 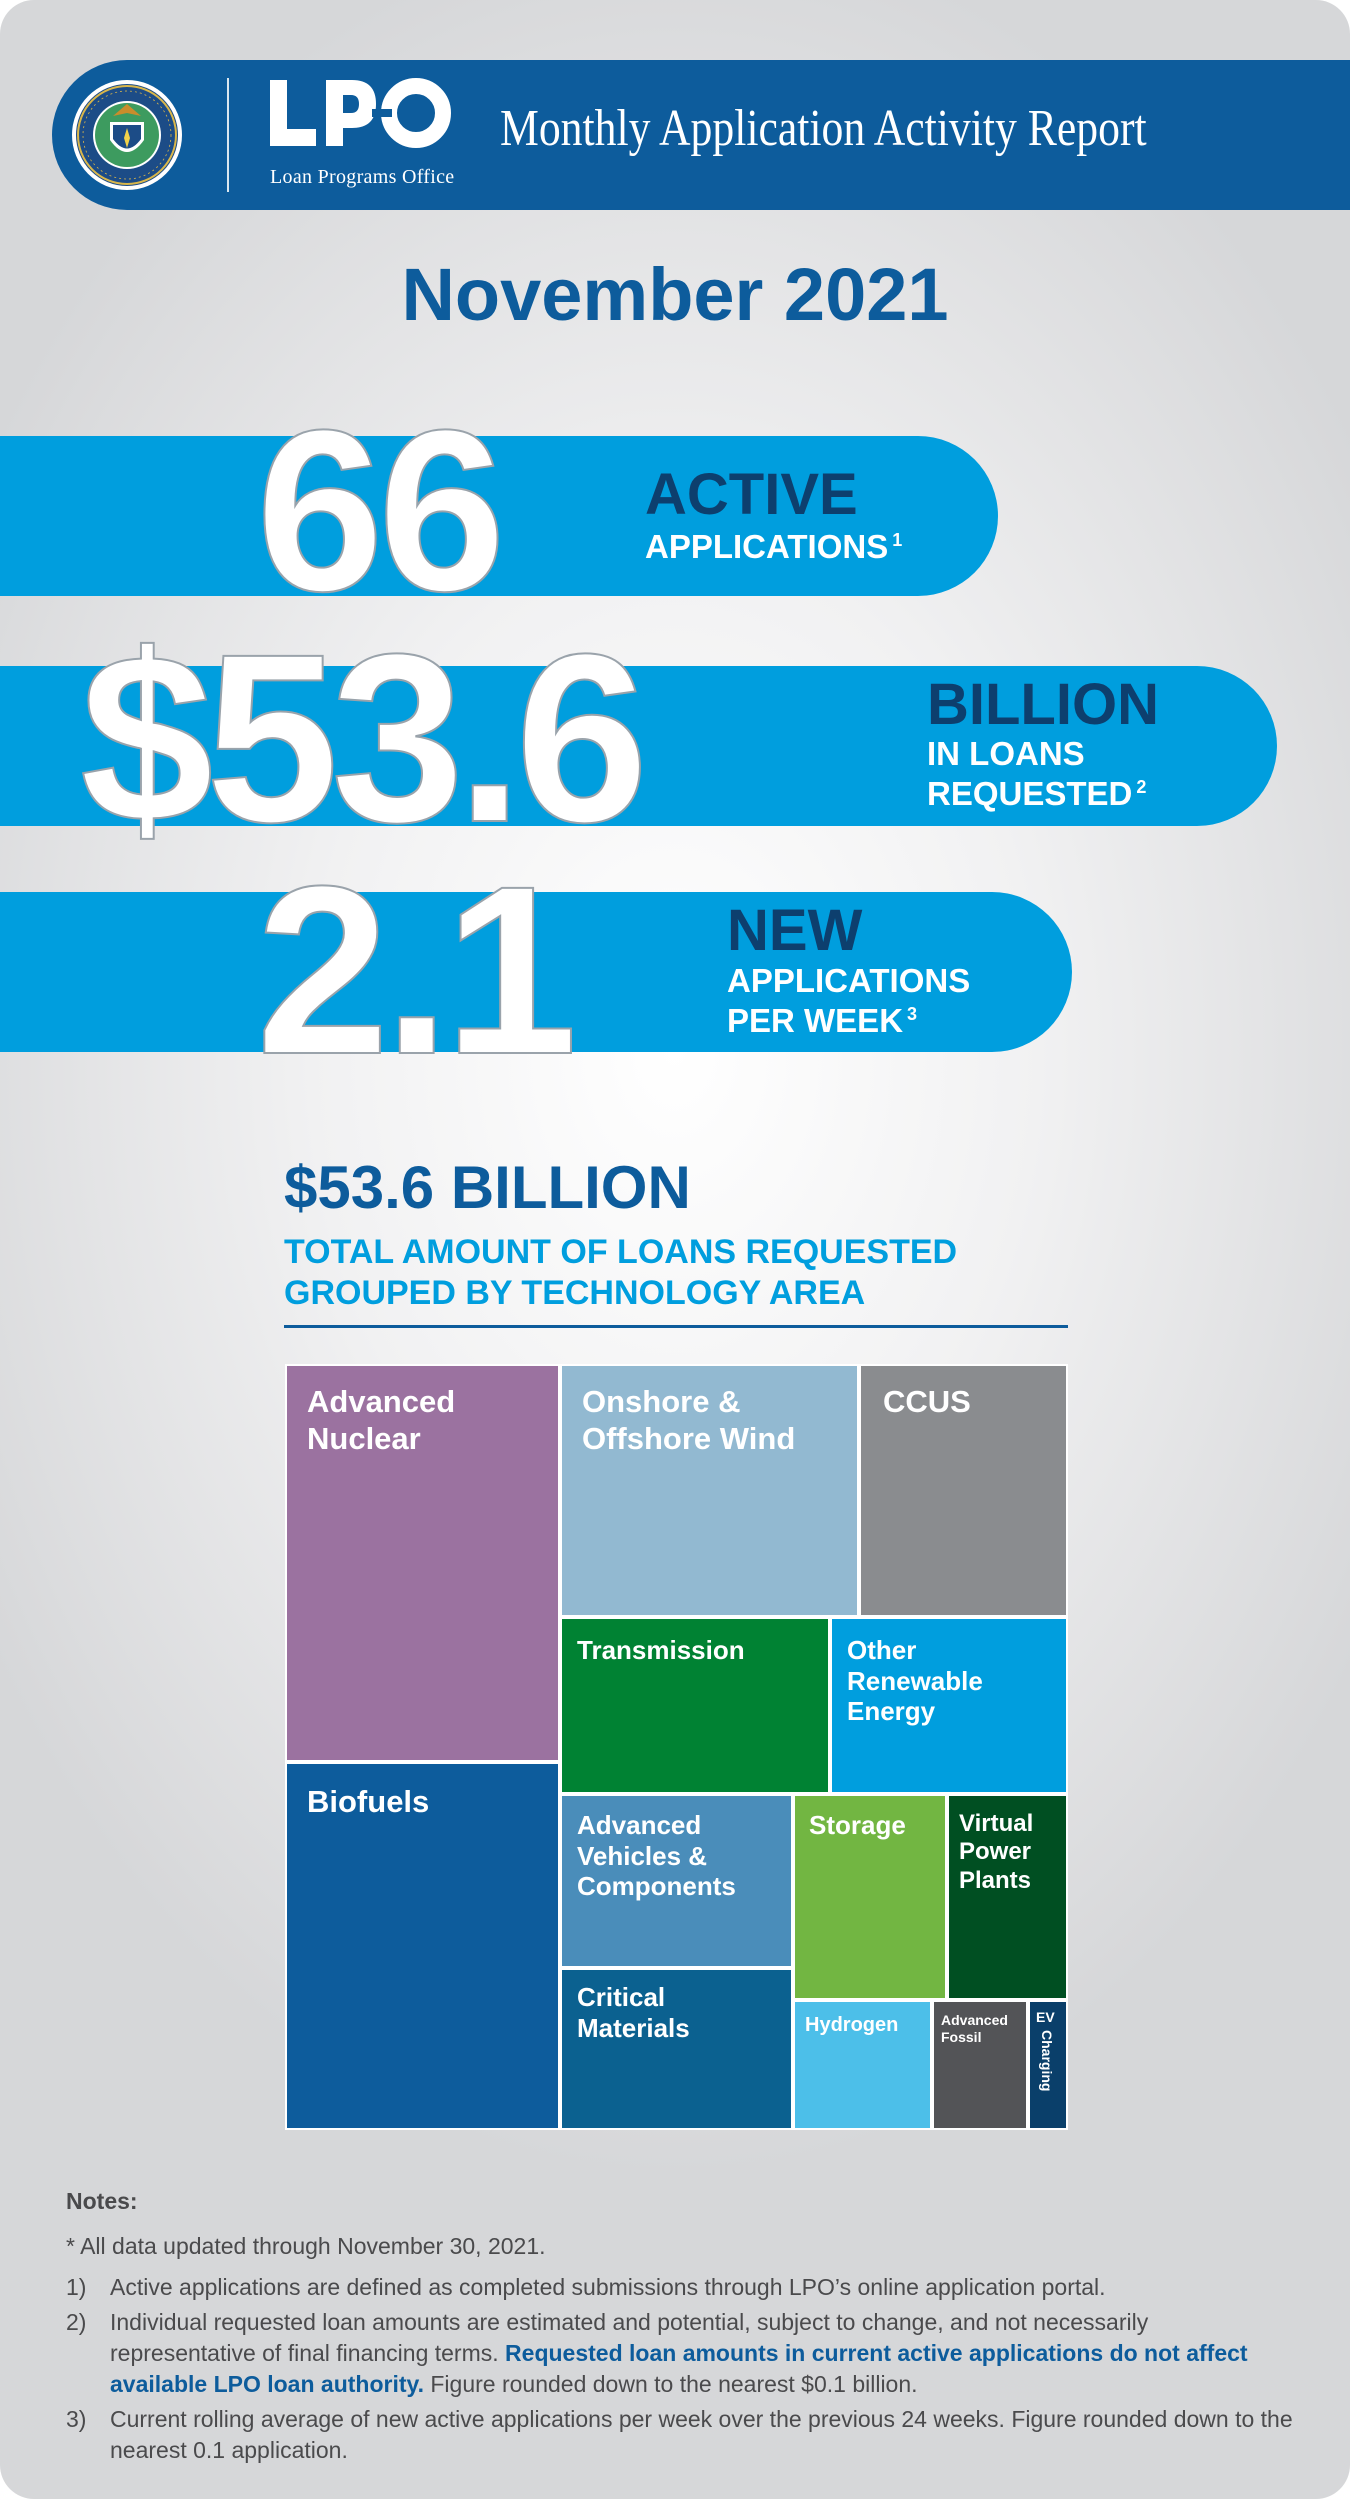 I want to click on notes-heading: Notes:, so click(x=102, y=2201).